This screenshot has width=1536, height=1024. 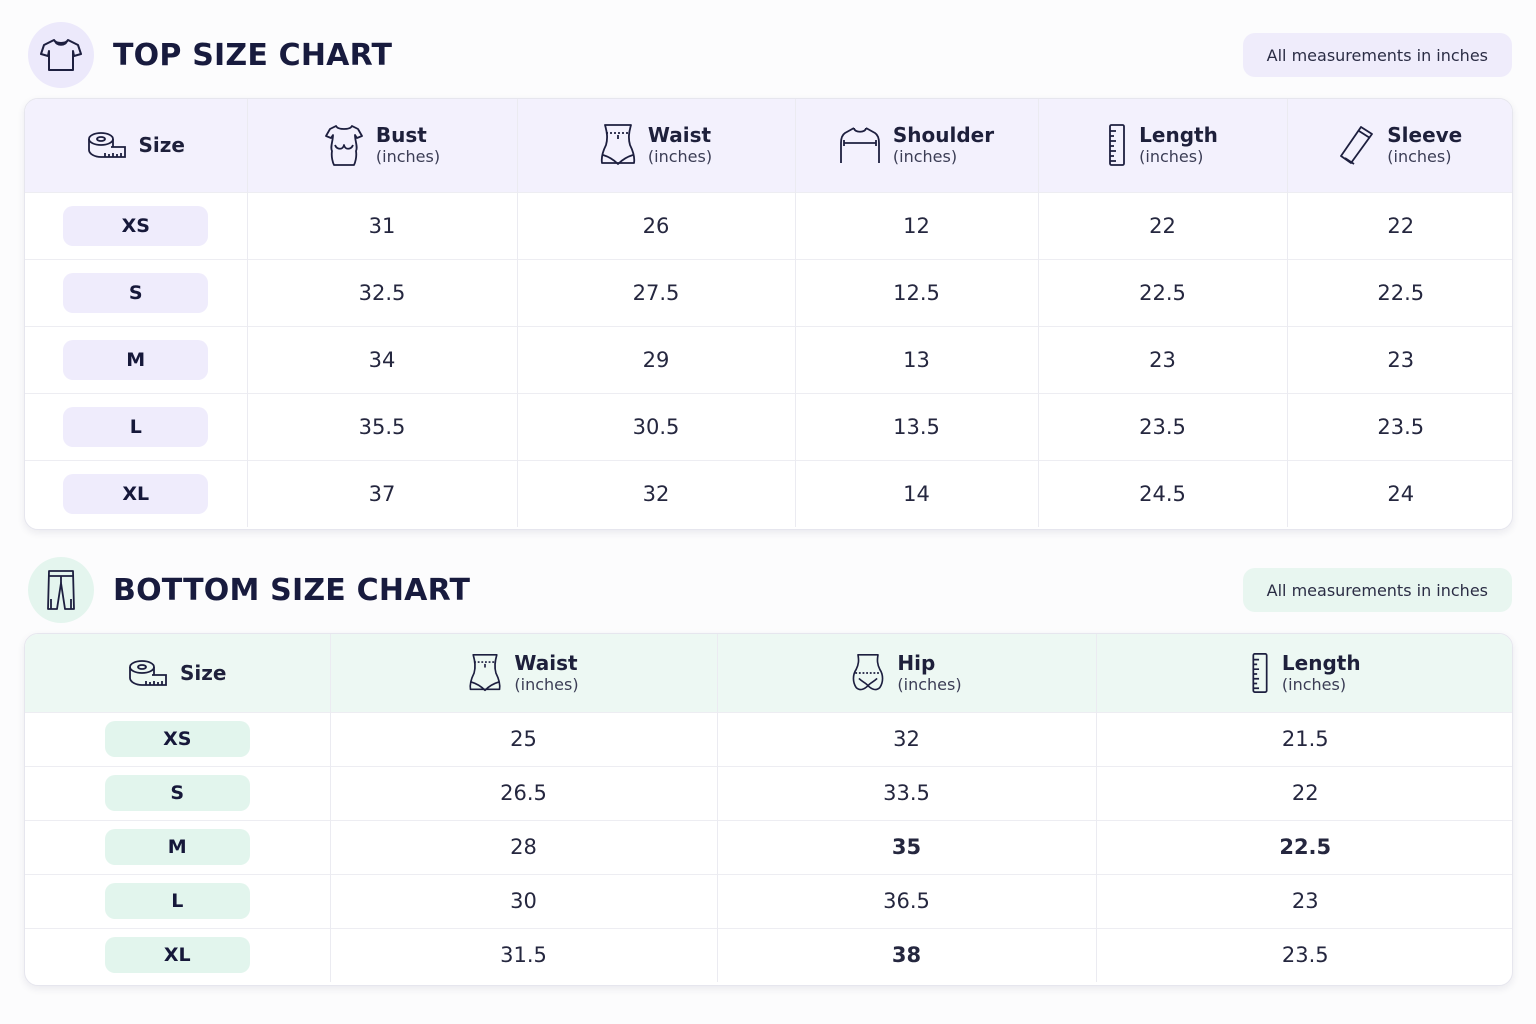 I want to click on top-bust-header: Bust (inches), so click(x=382, y=145).